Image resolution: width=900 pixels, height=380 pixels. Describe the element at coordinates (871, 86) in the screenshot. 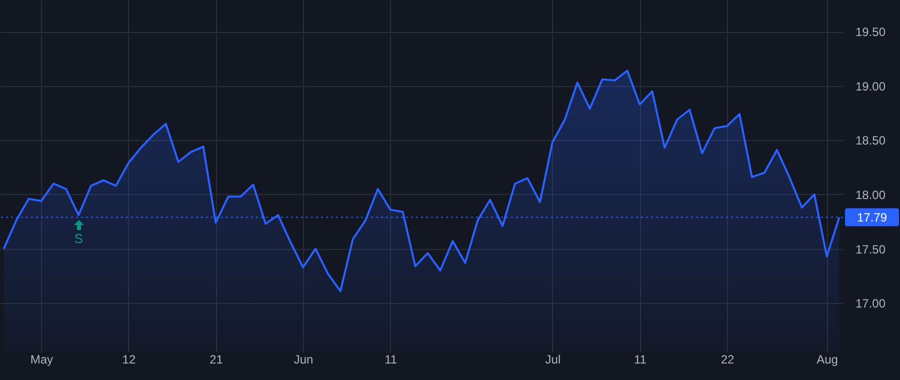

I see `y-tick-label: 19.00` at that location.